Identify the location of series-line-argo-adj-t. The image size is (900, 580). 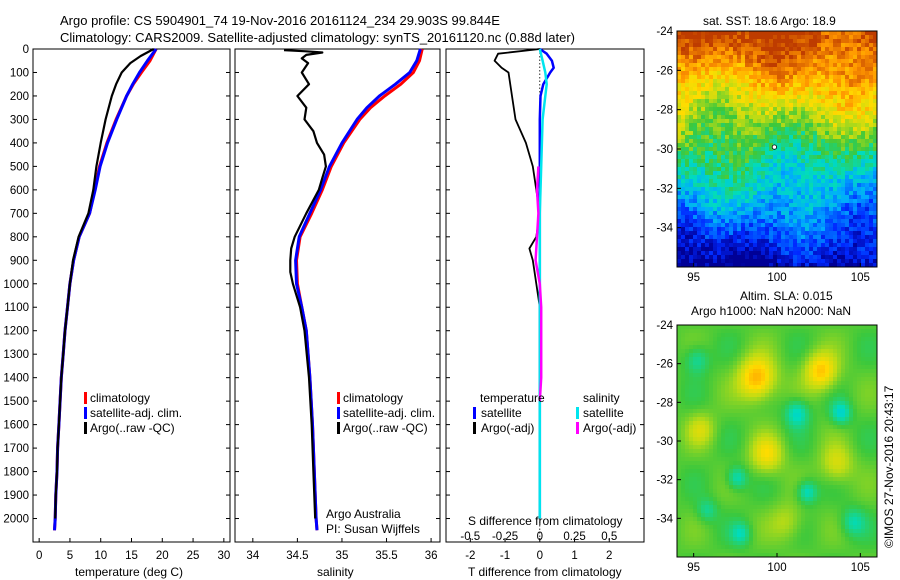
(517, 283).